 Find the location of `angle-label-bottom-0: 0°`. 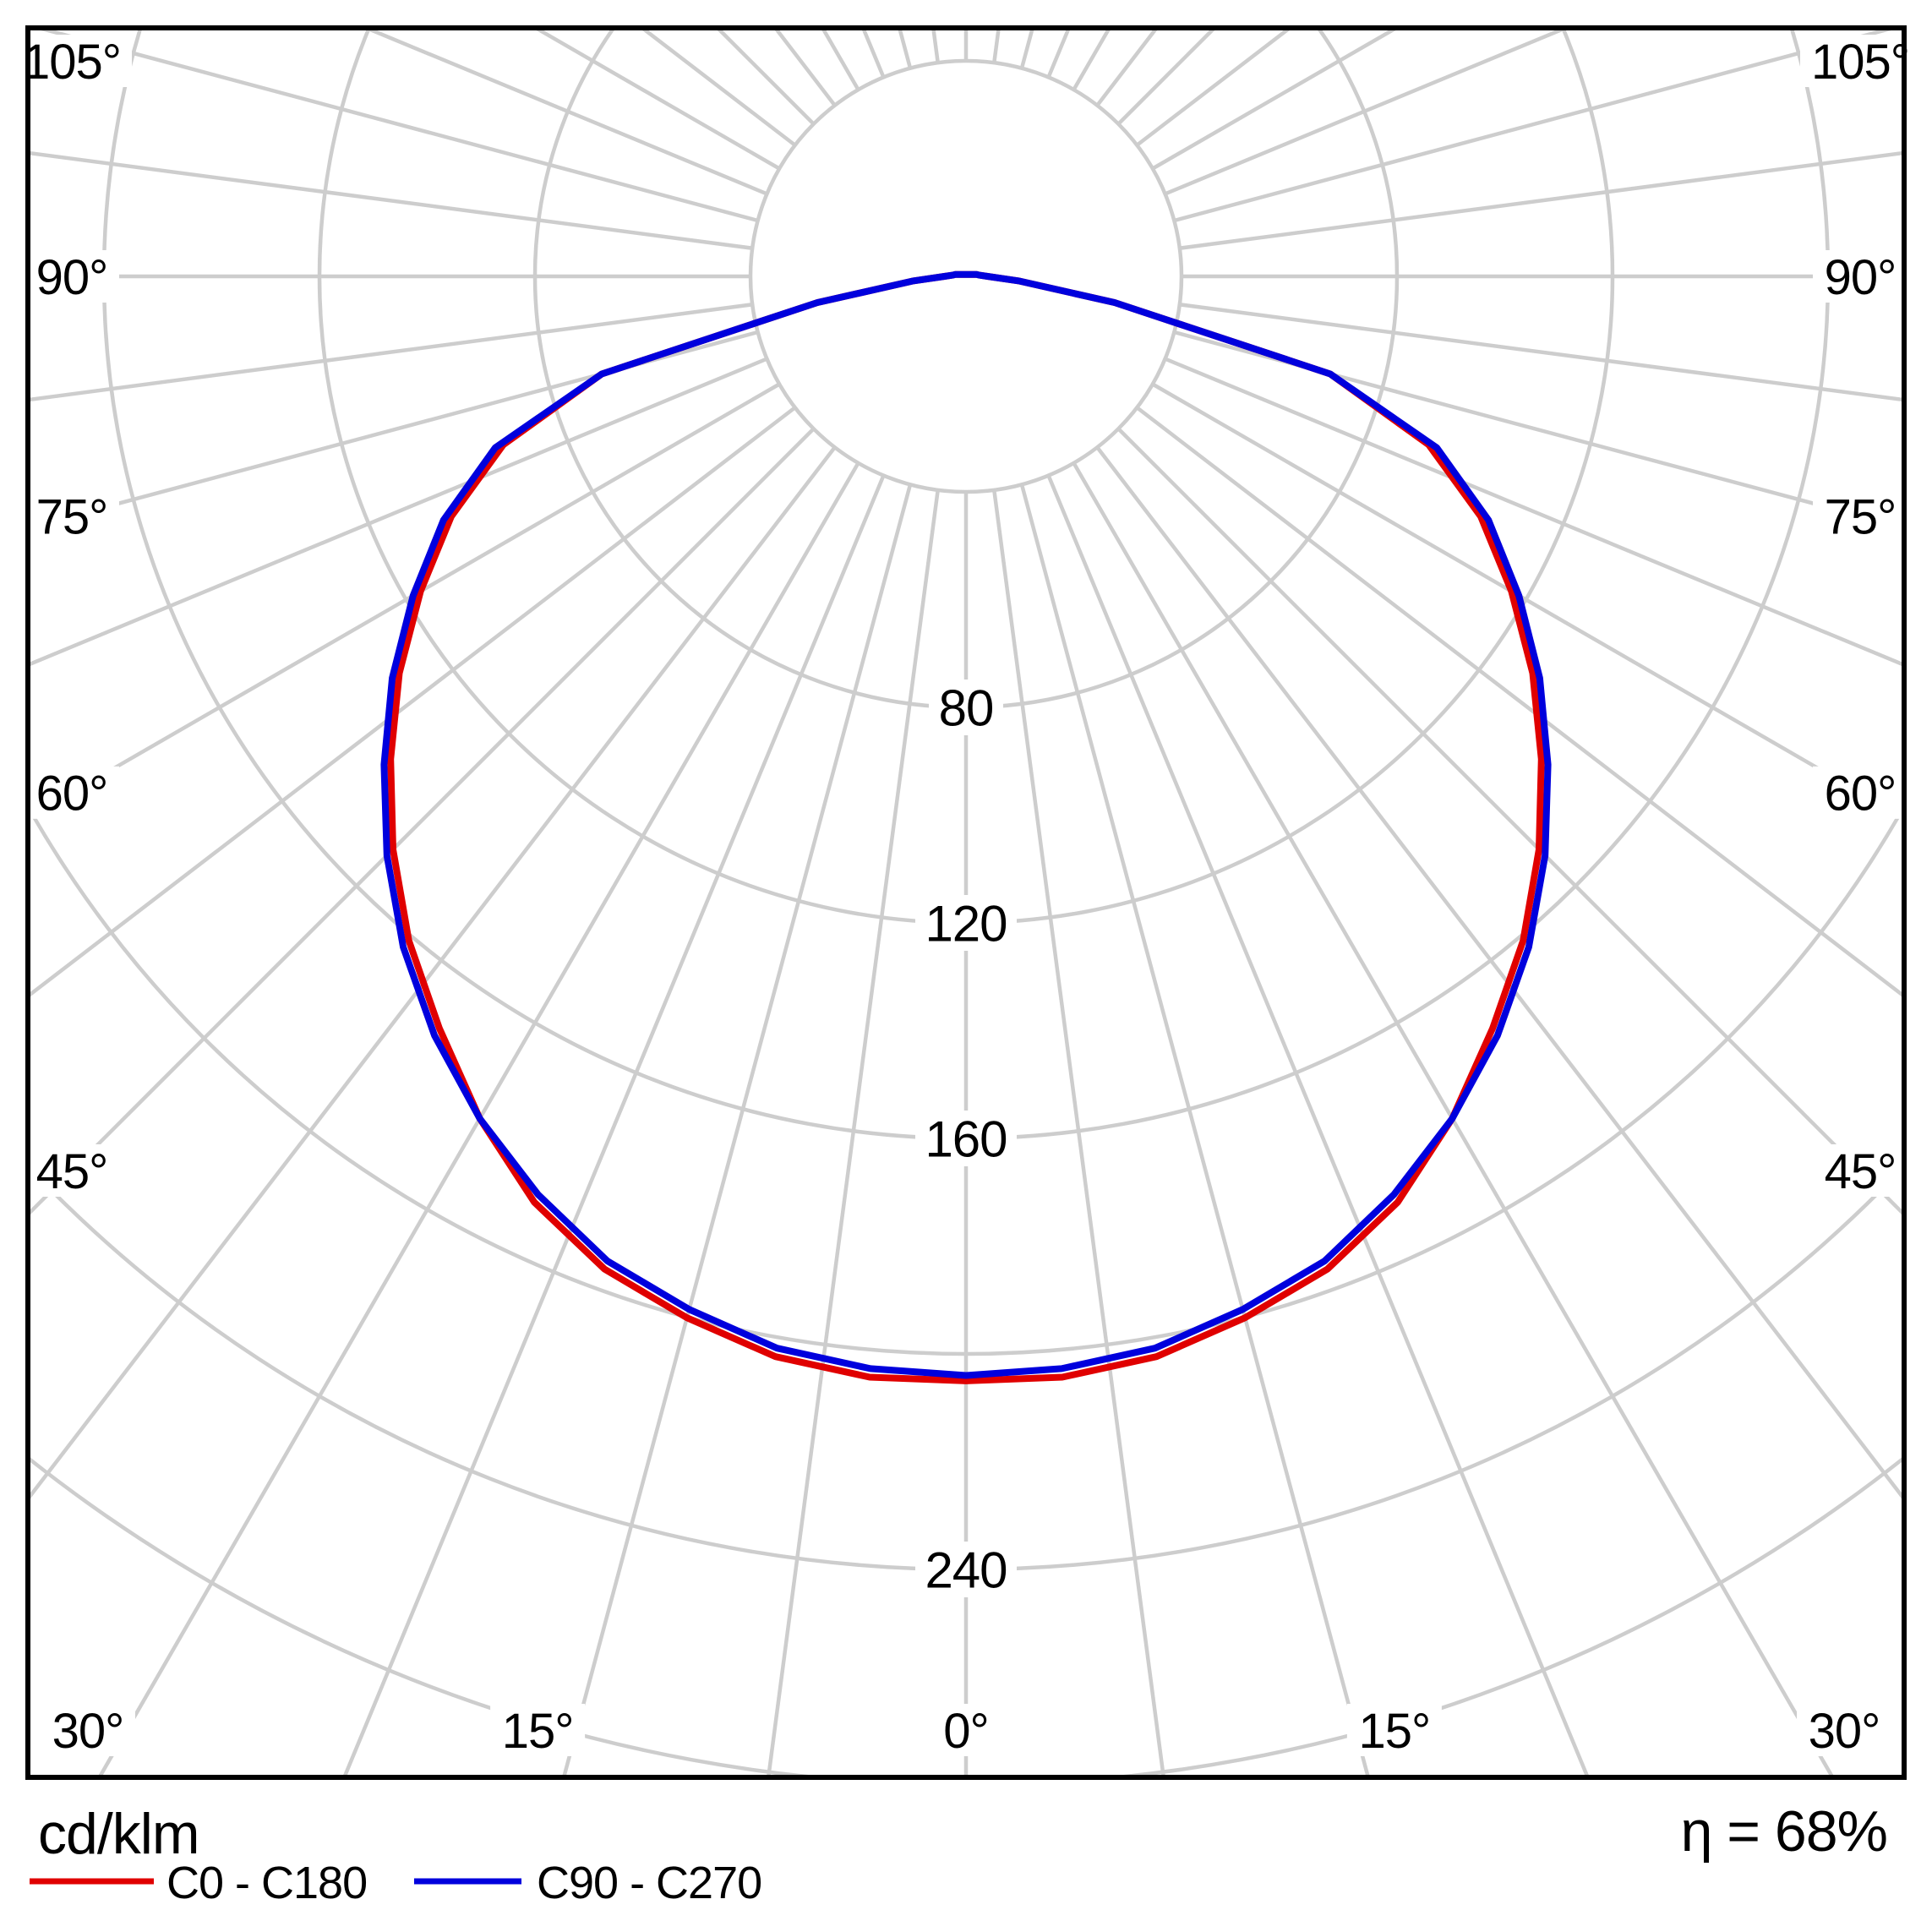

angle-label-bottom-0: 0° is located at coordinates (965, 1731).